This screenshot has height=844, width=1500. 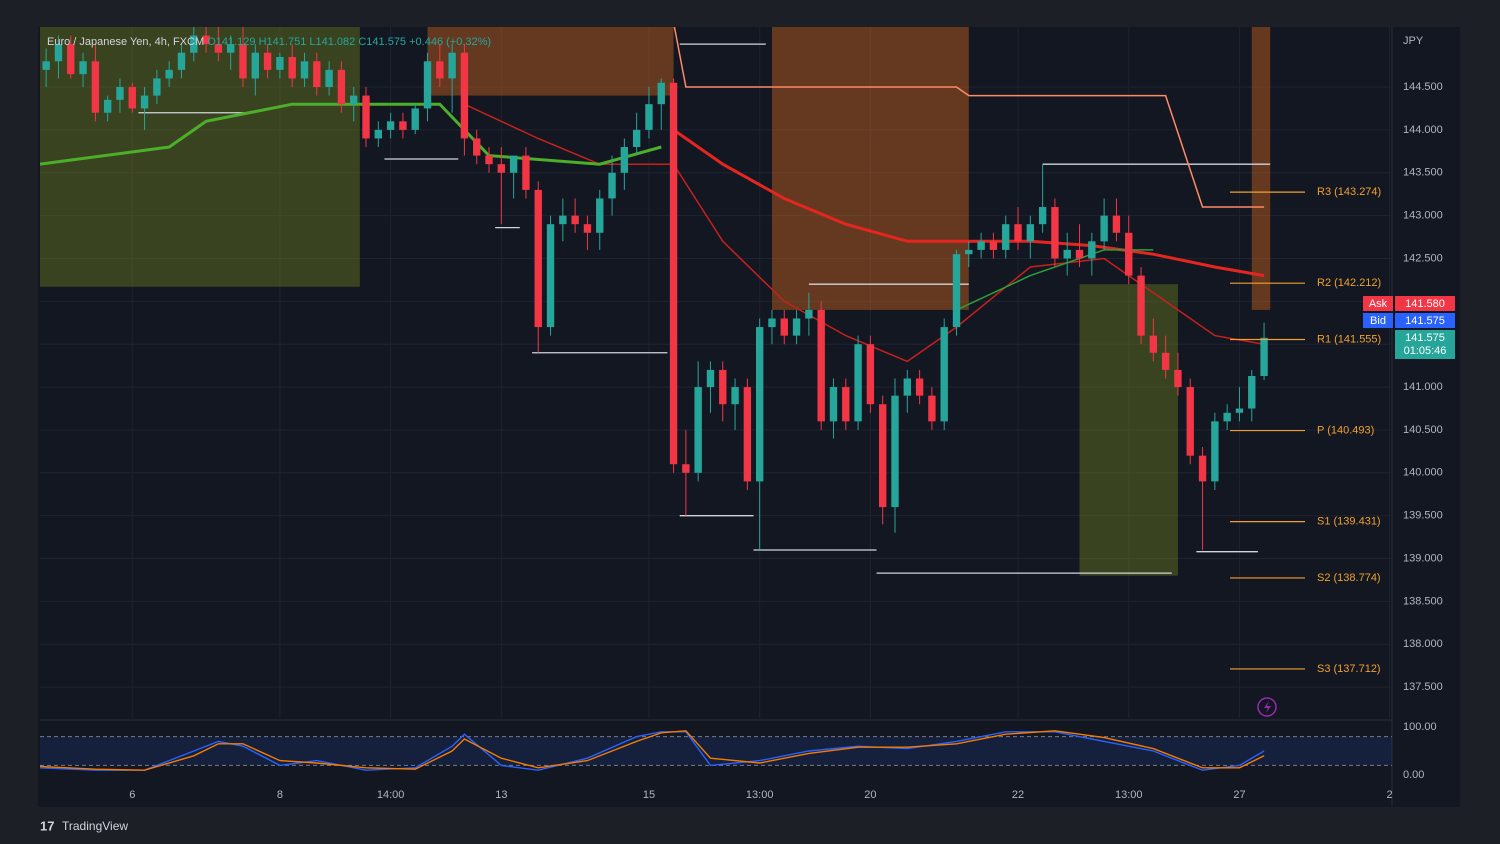 I want to click on bid-tag, so click(x=1378, y=320).